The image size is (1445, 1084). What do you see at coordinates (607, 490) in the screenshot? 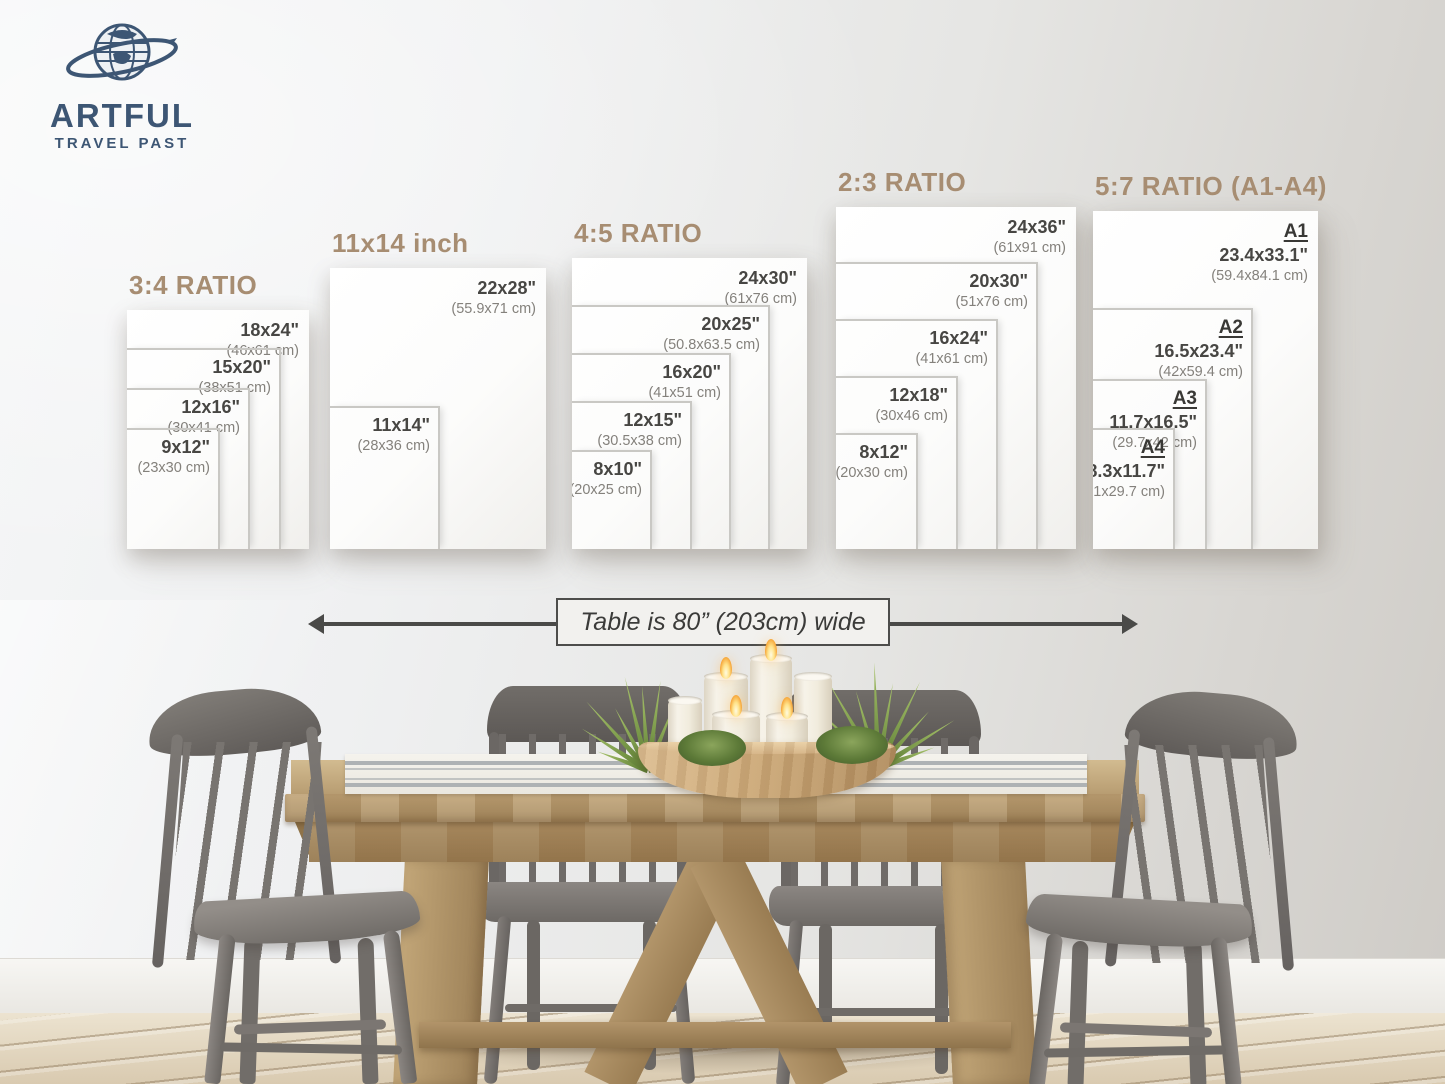
I see `size-centimeters: (20x25 cm)` at bounding box center [607, 490].